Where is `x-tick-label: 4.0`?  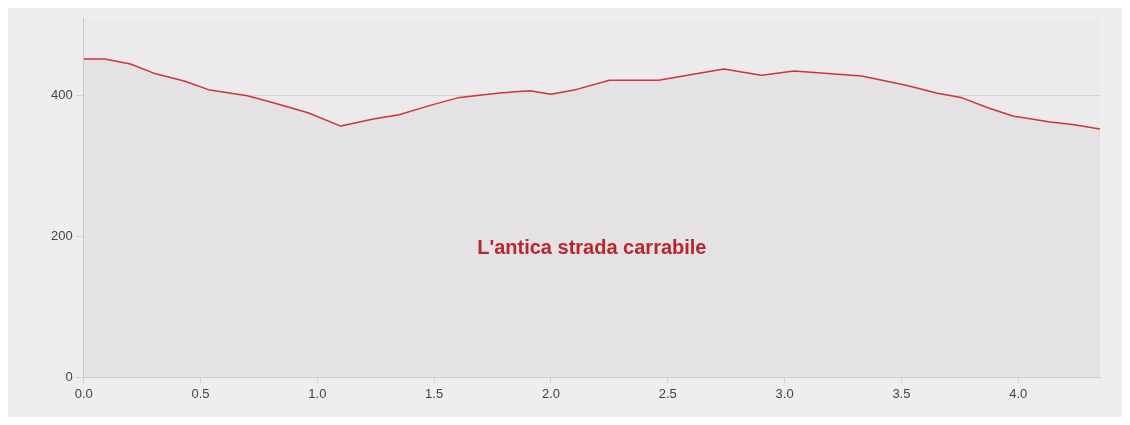
x-tick-label: 4.0 is located at coordinates (1018, 393).